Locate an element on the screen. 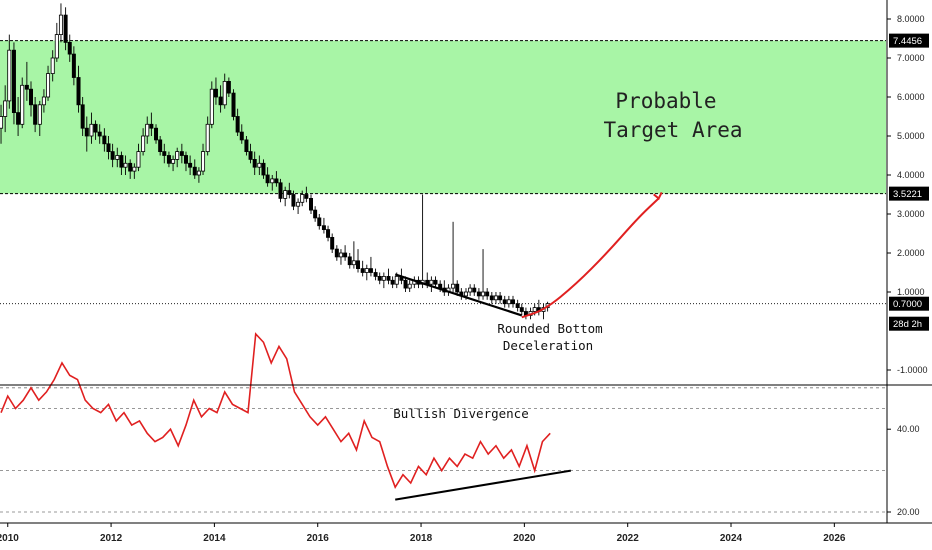  y-tick-label: 2.0000 is located at coordinates (911, 253).